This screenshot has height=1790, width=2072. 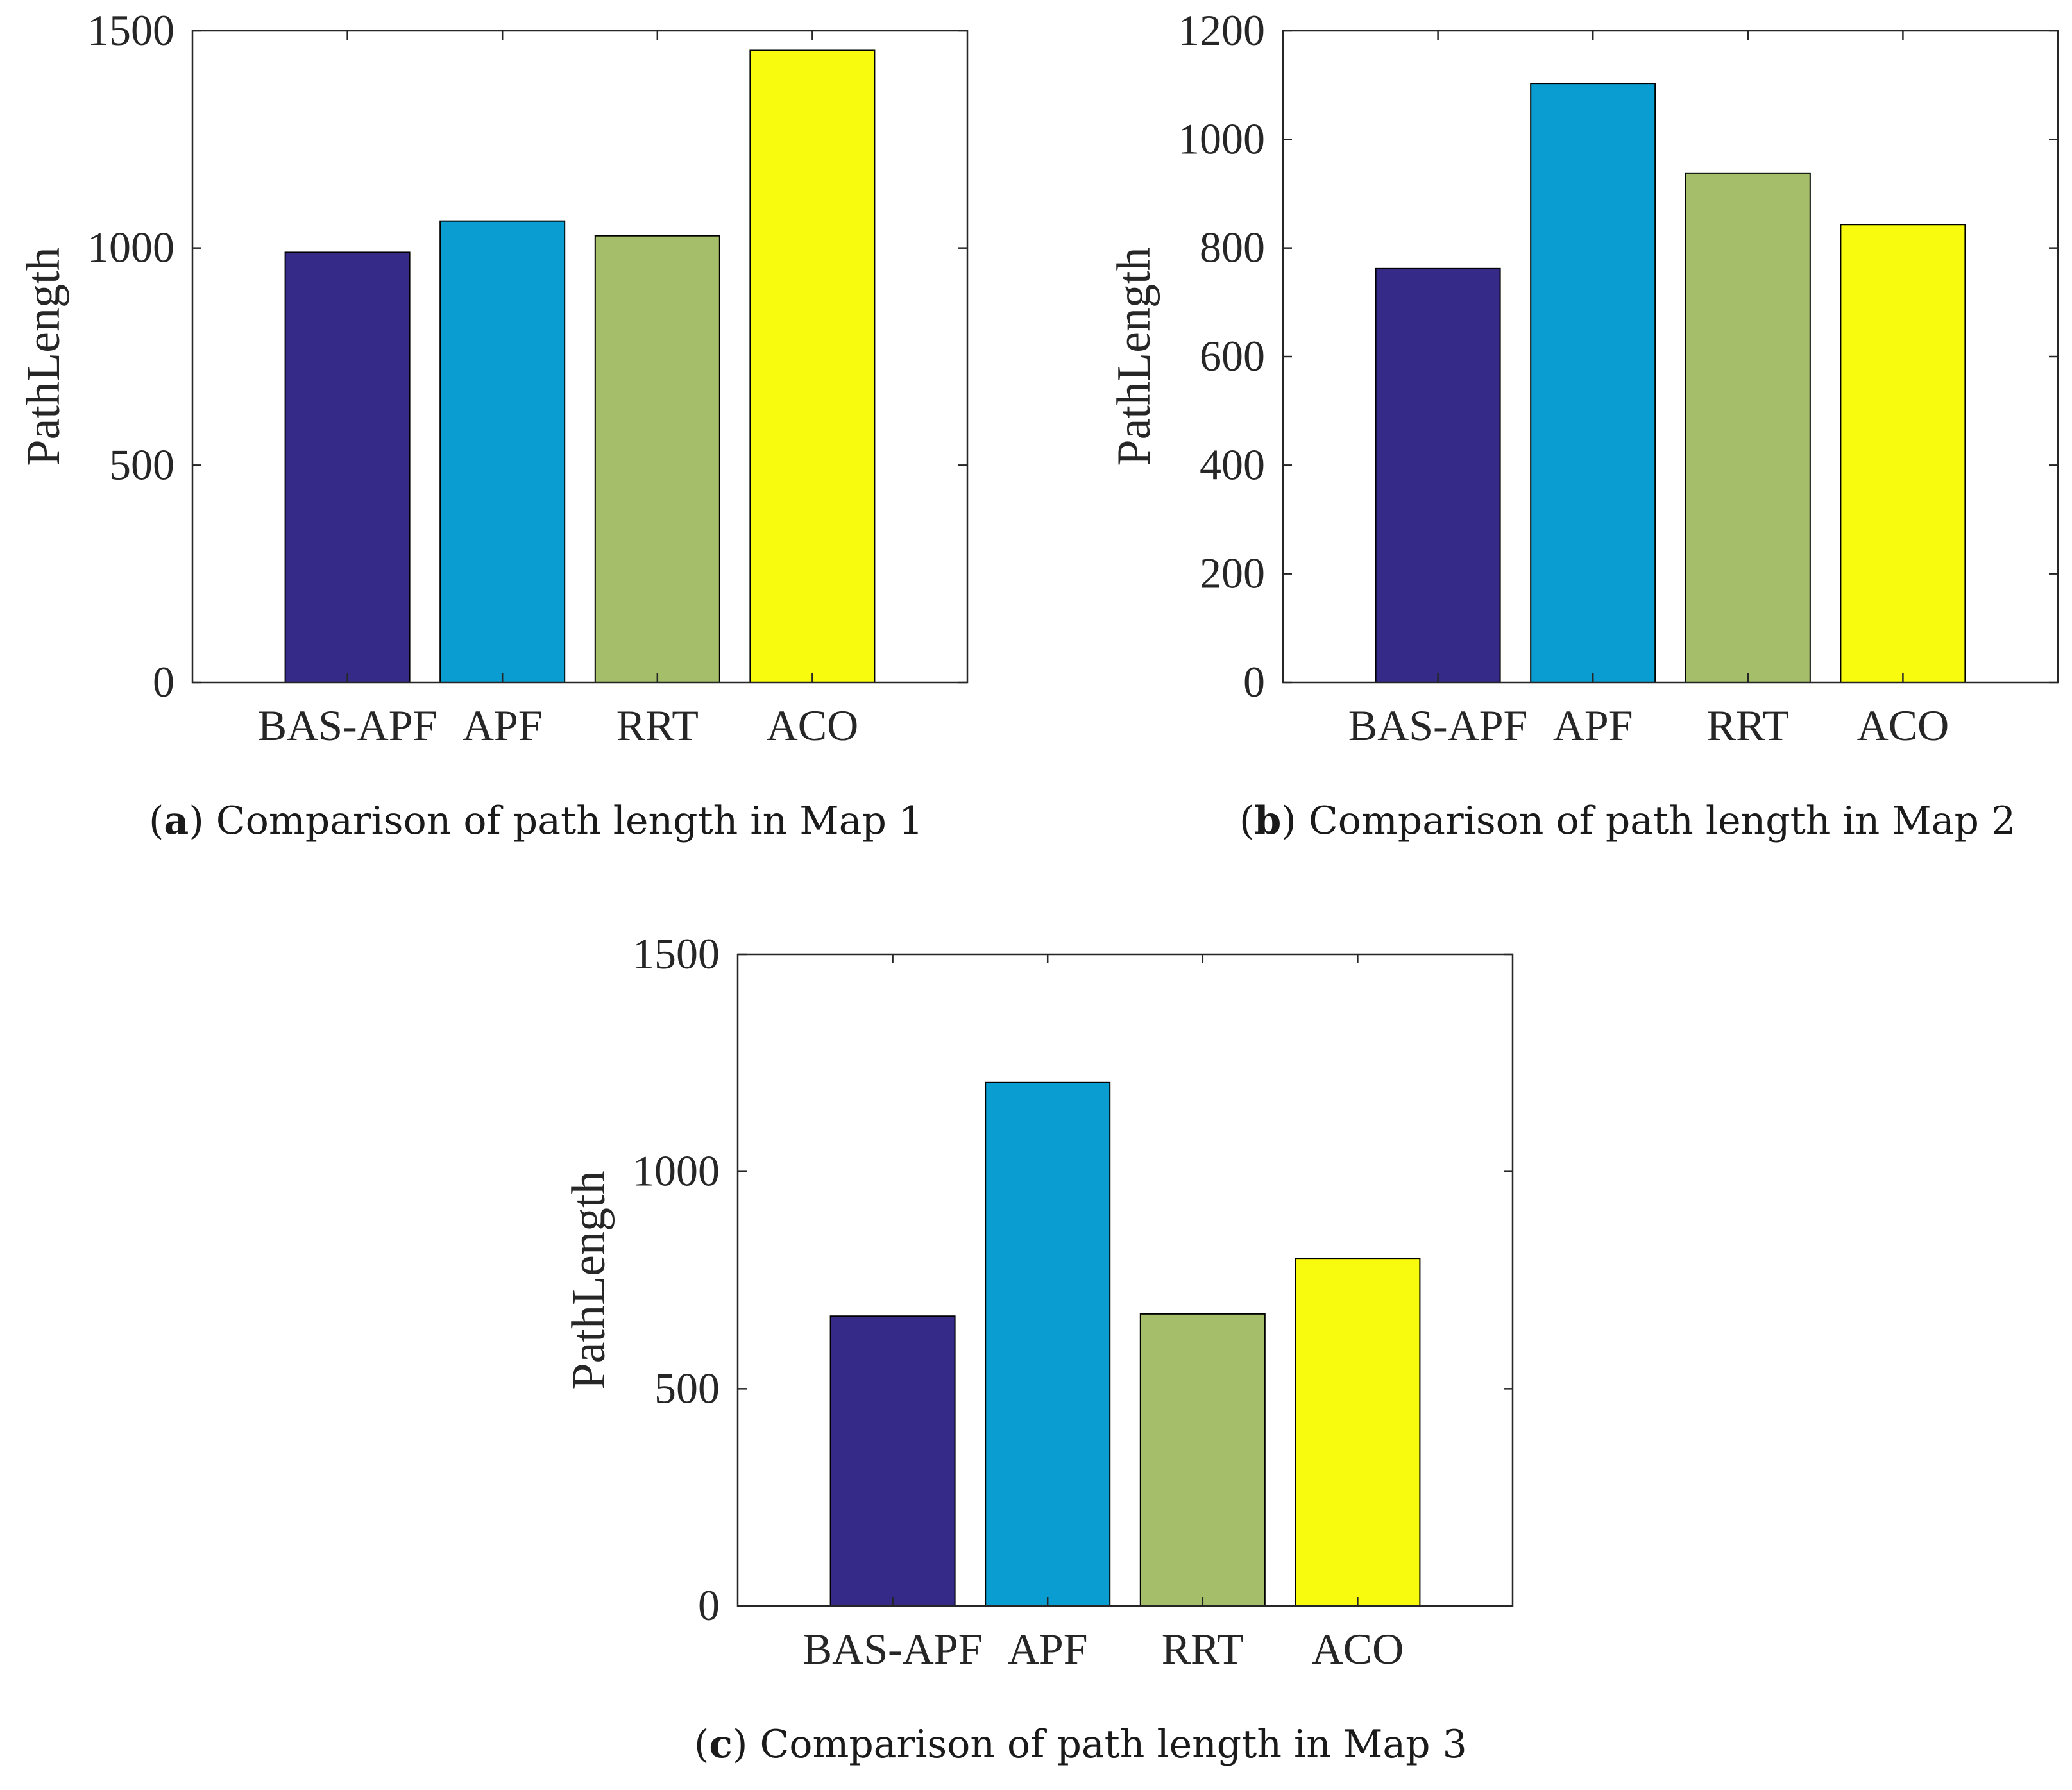 I want to click on y-tick-label: 400, so click(x=1233, y=464).